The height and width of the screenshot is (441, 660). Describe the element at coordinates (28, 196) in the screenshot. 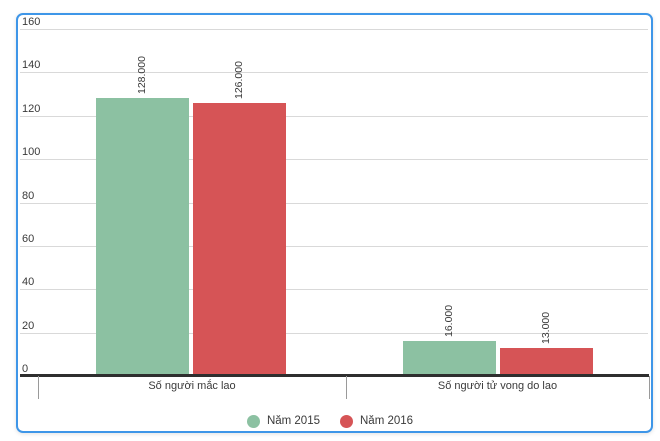

I see `y-axis-tick-label: 80` at that location.